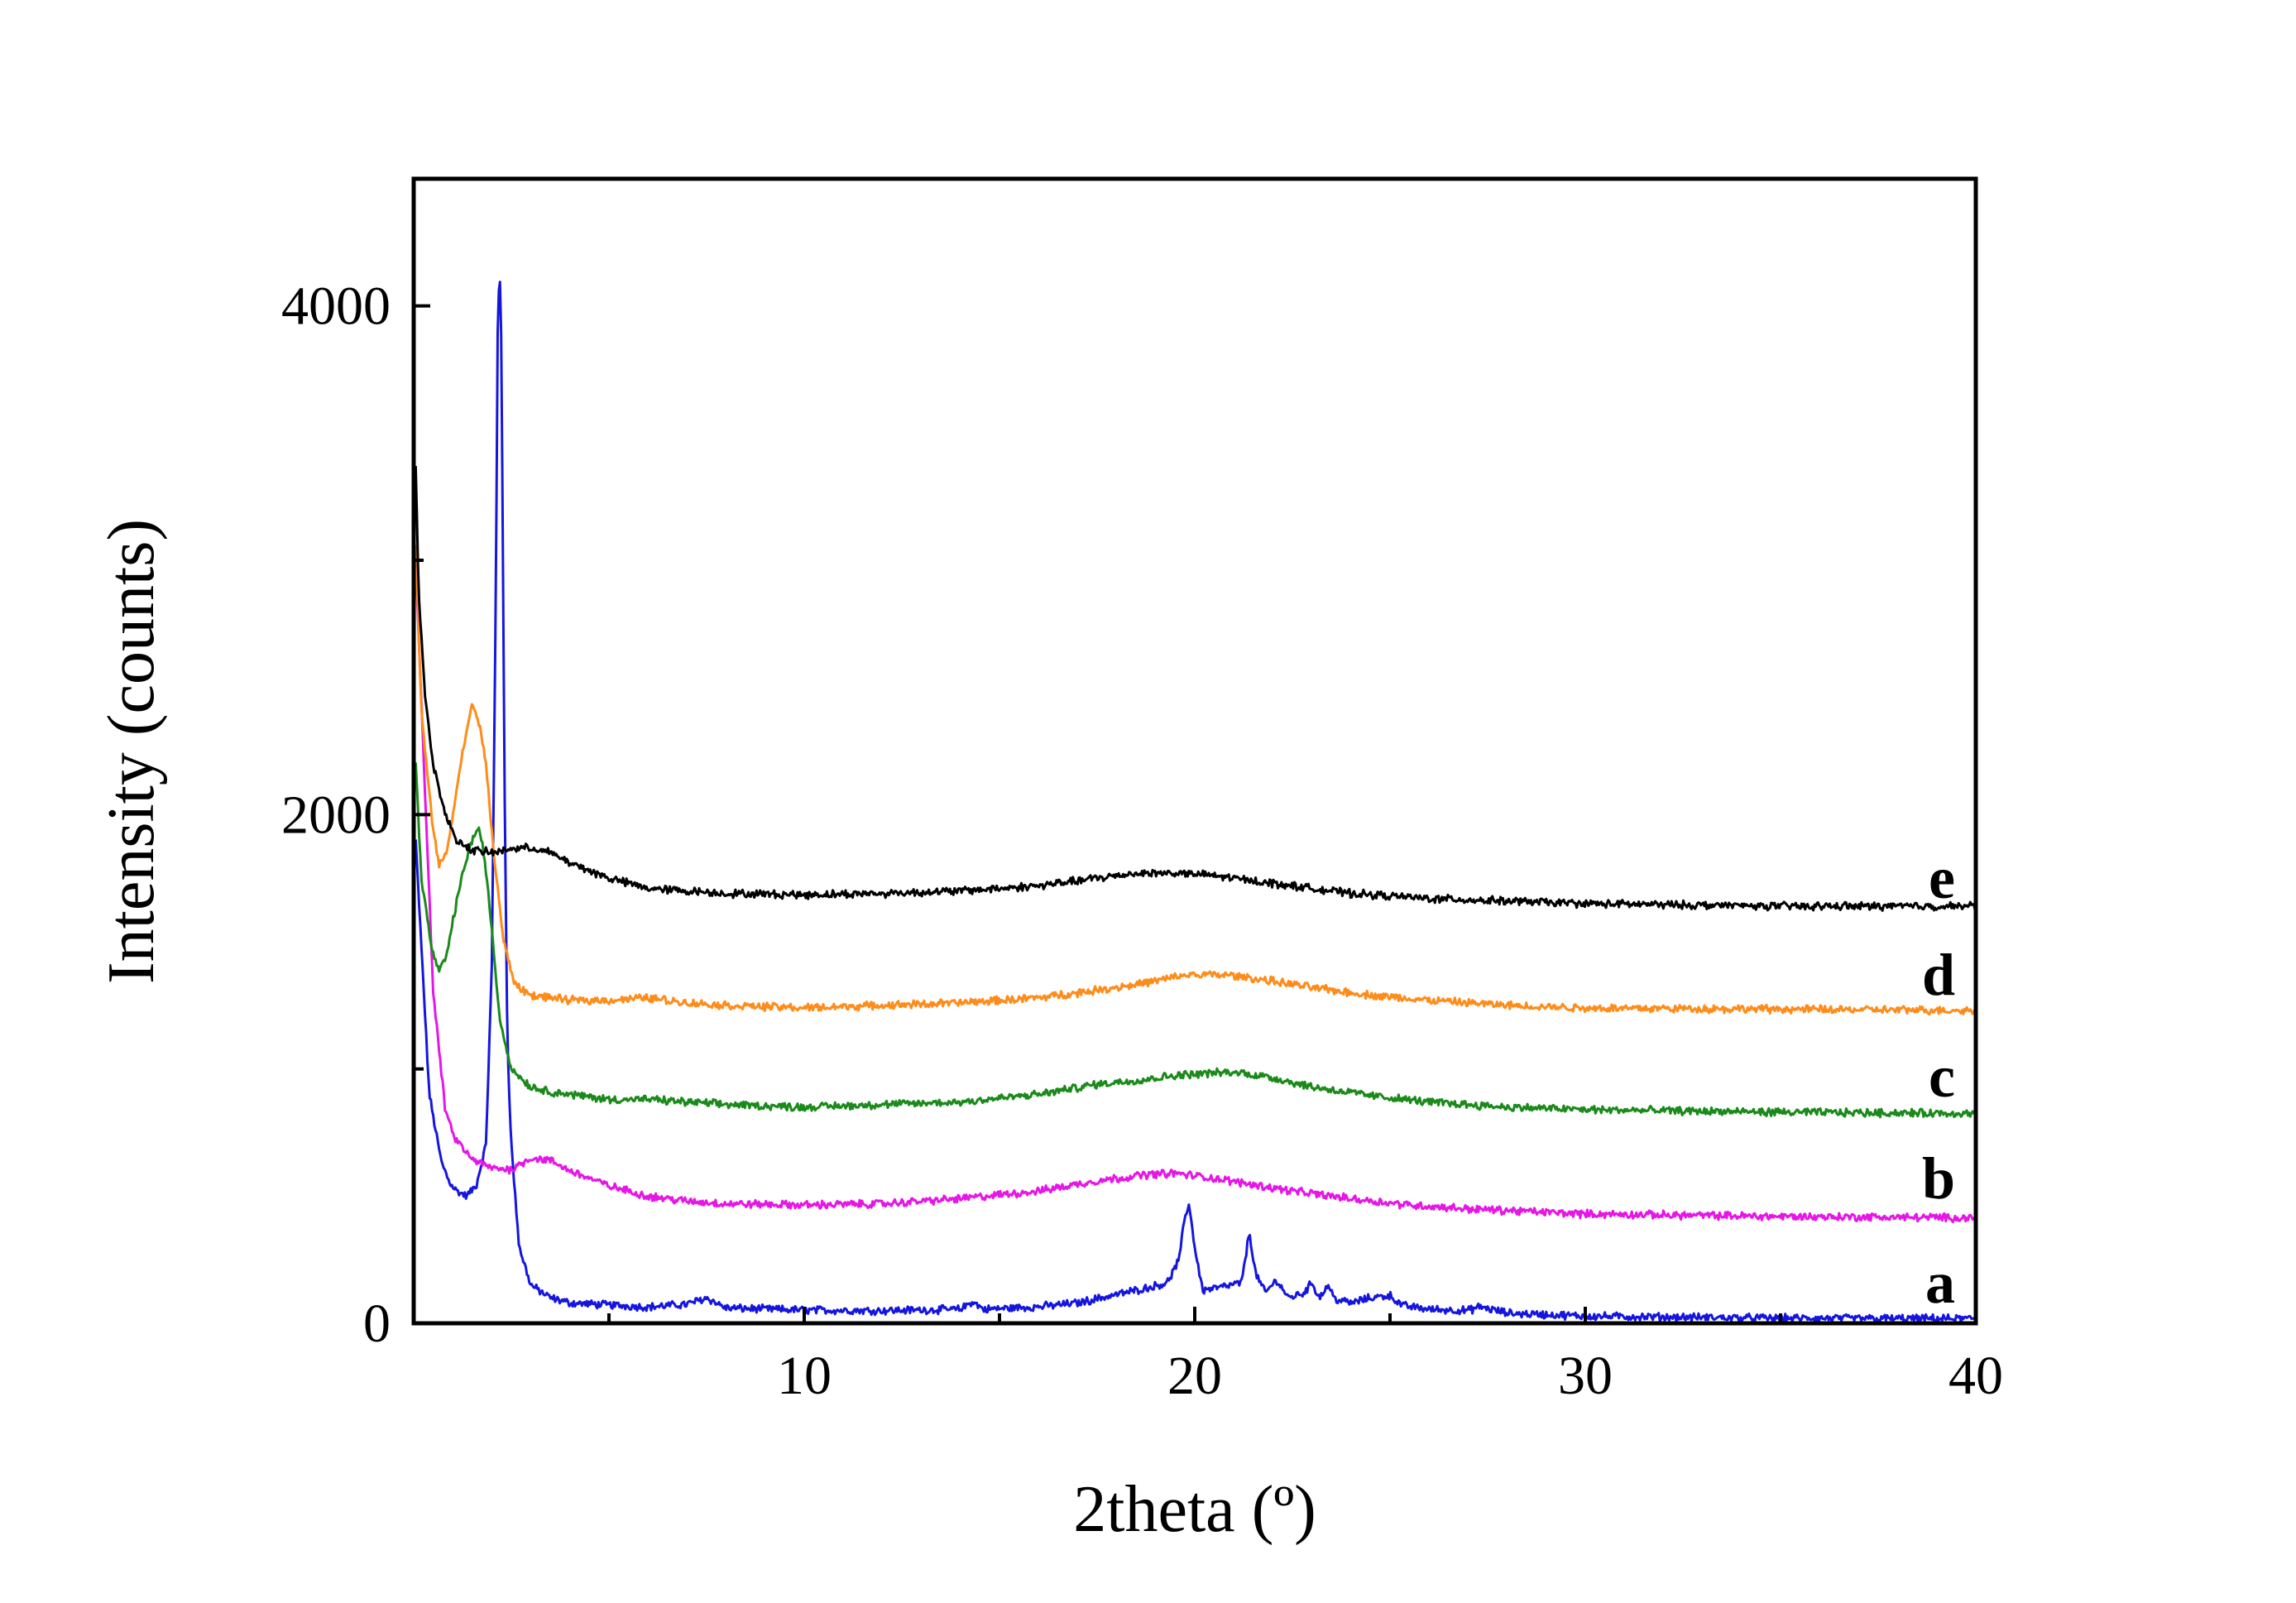 Image resolution: width=2296 pixels, height=1603 pixels. I want to click on series-label-d: d, so click(1938, 975).